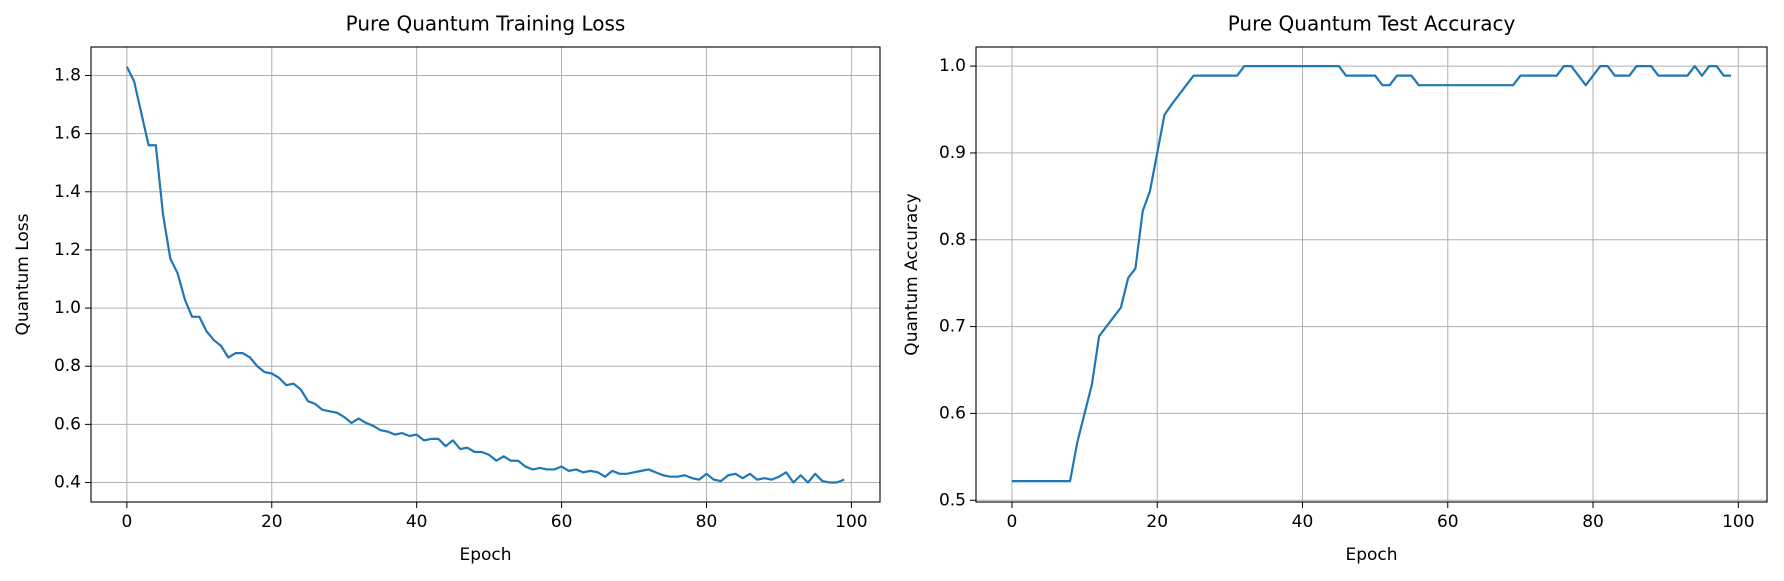 Image resolution: width=1784 pixels, height=581 pixels. I want to click on y-tick-label: 1.8, so click(67, 75).